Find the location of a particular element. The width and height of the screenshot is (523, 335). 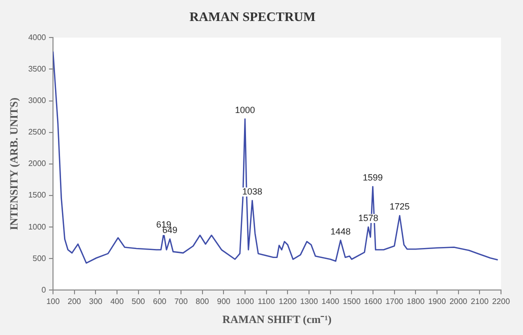

y-tick-label: 2000 is located at coordinates (37, 163).